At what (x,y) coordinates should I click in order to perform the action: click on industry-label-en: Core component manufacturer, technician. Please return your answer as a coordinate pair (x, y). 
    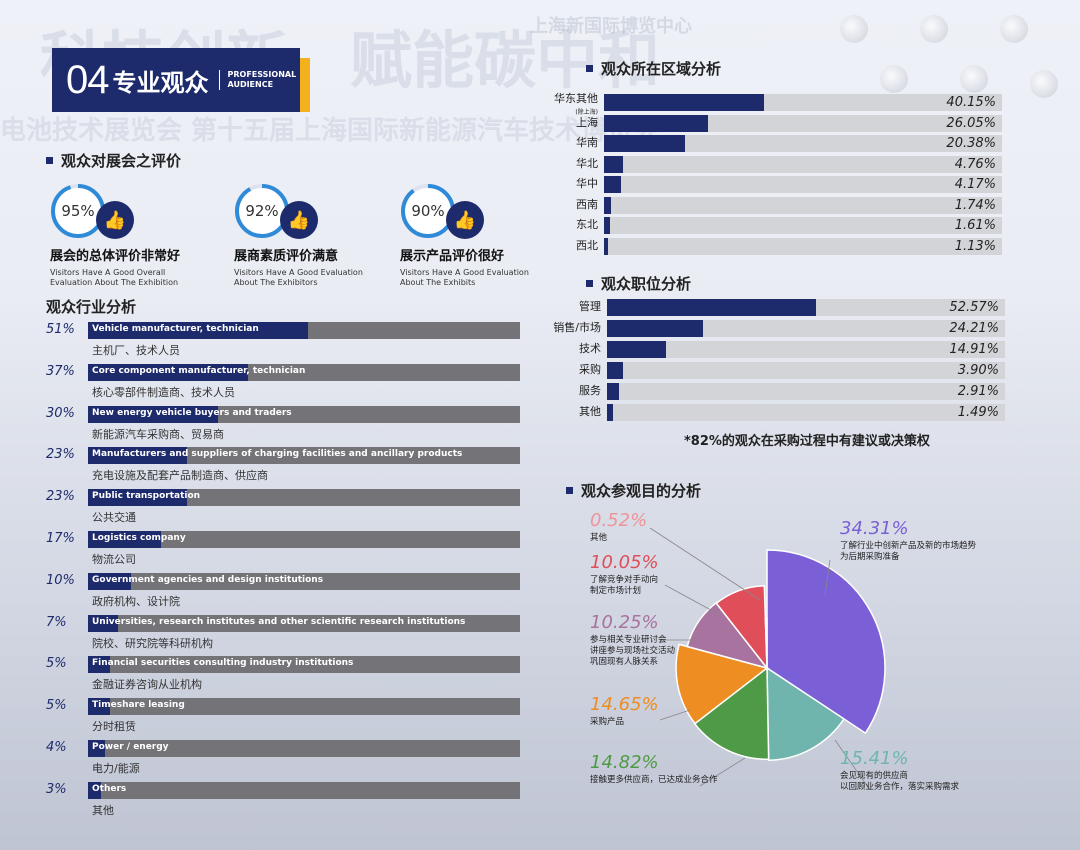
    Looking at the image, I should click on (199, 370).